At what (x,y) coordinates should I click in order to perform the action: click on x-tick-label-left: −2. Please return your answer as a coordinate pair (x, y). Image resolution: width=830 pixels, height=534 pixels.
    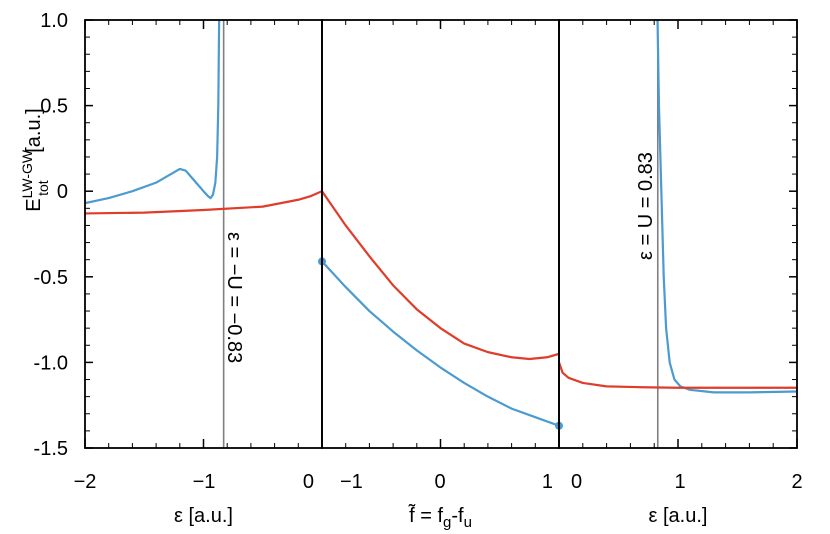
    Looking at the image, I should click on (85, 482).